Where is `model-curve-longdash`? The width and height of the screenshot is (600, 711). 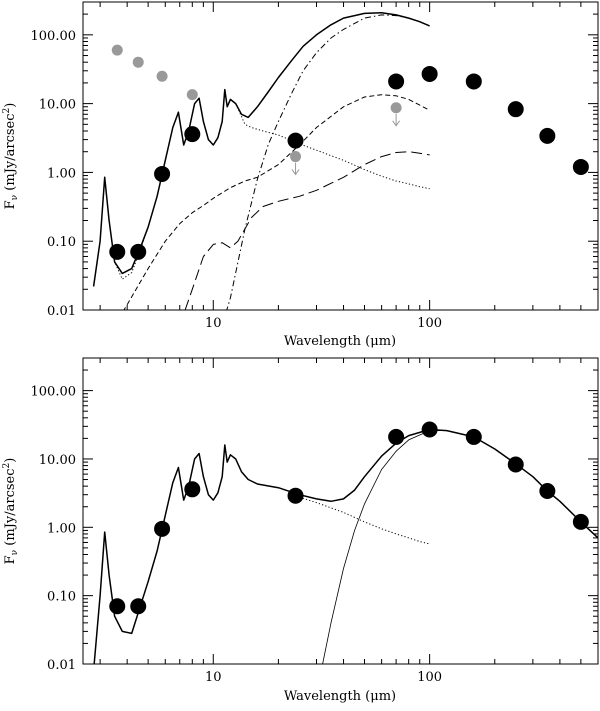
model-curve-longdash is located at coordinates (307, 230).